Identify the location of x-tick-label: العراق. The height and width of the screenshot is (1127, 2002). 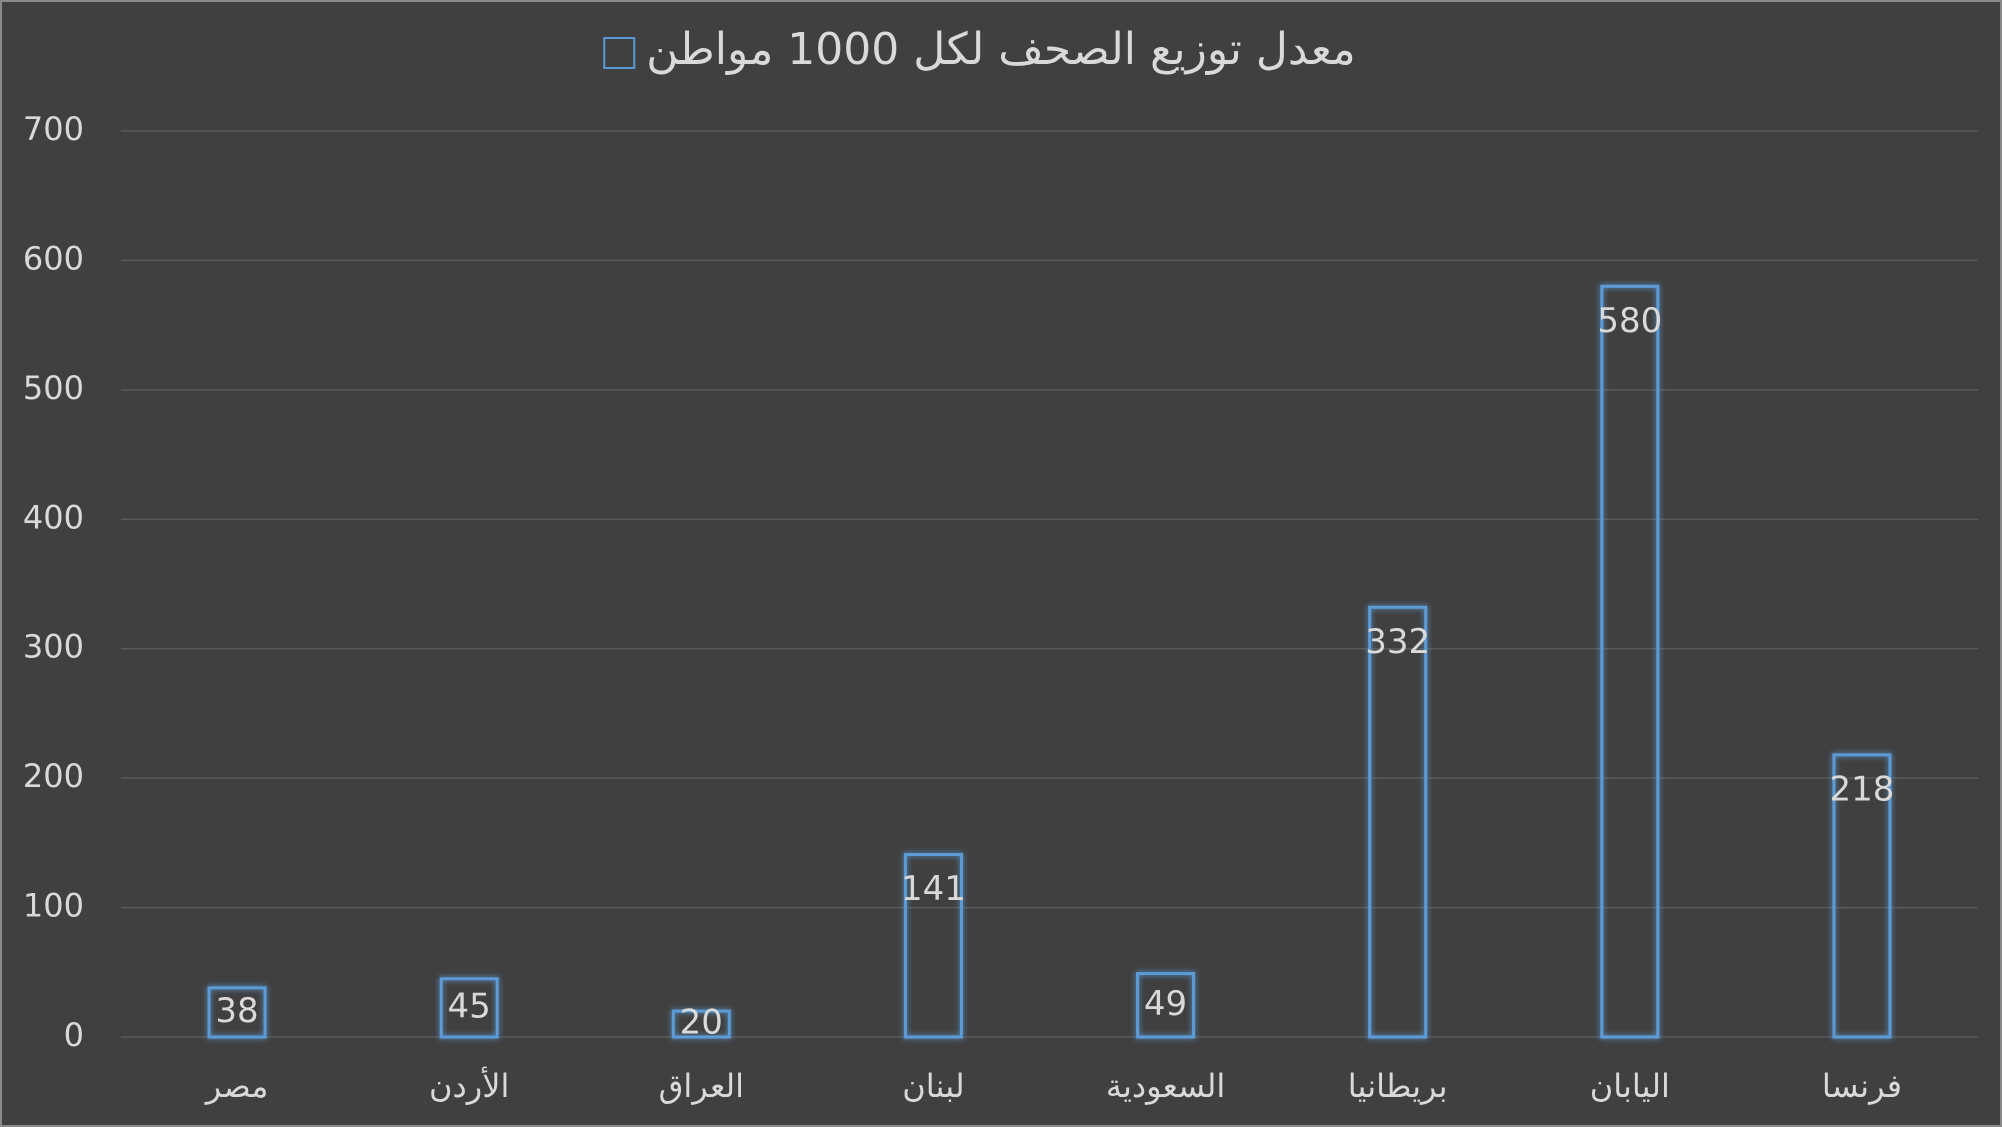
(701, 1086).